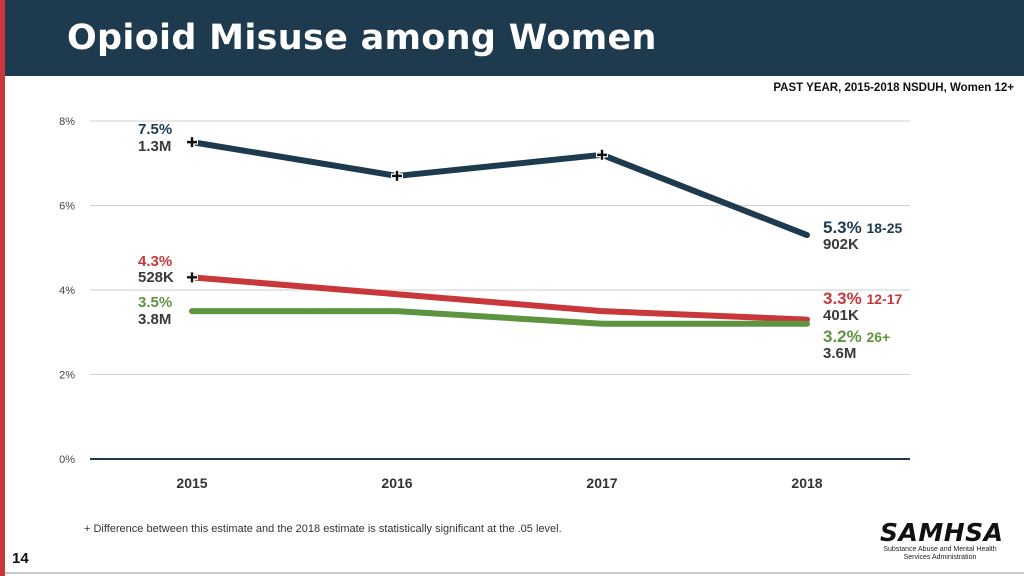  Describe the element at coordinates (940, 549) in the screenshot. I see `logo-subtext-line1: Substance Abuse and Mental Health` at that location.